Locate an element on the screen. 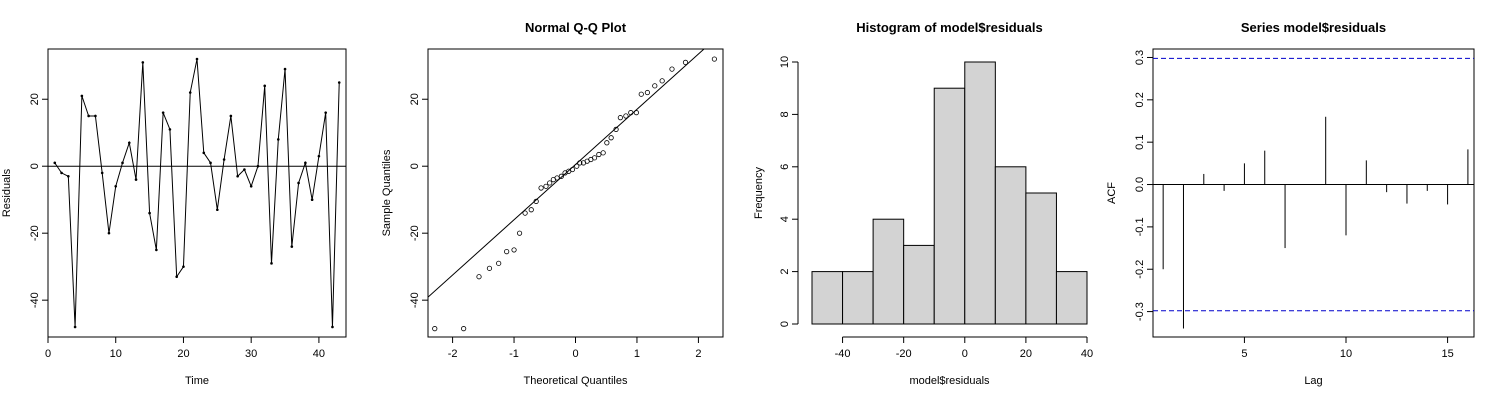  y-tick-label: 0.1 is located at coordinates (1140, 142).